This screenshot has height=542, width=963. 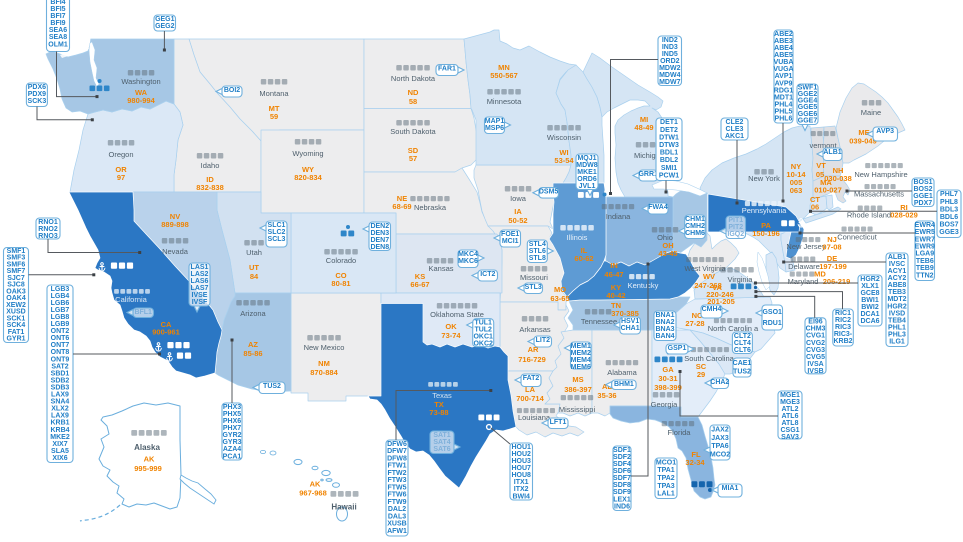 What do you see at coordinates (413, 92) in the screenshot?
I see `svg-text: ND` at bounding box center [413, 92].